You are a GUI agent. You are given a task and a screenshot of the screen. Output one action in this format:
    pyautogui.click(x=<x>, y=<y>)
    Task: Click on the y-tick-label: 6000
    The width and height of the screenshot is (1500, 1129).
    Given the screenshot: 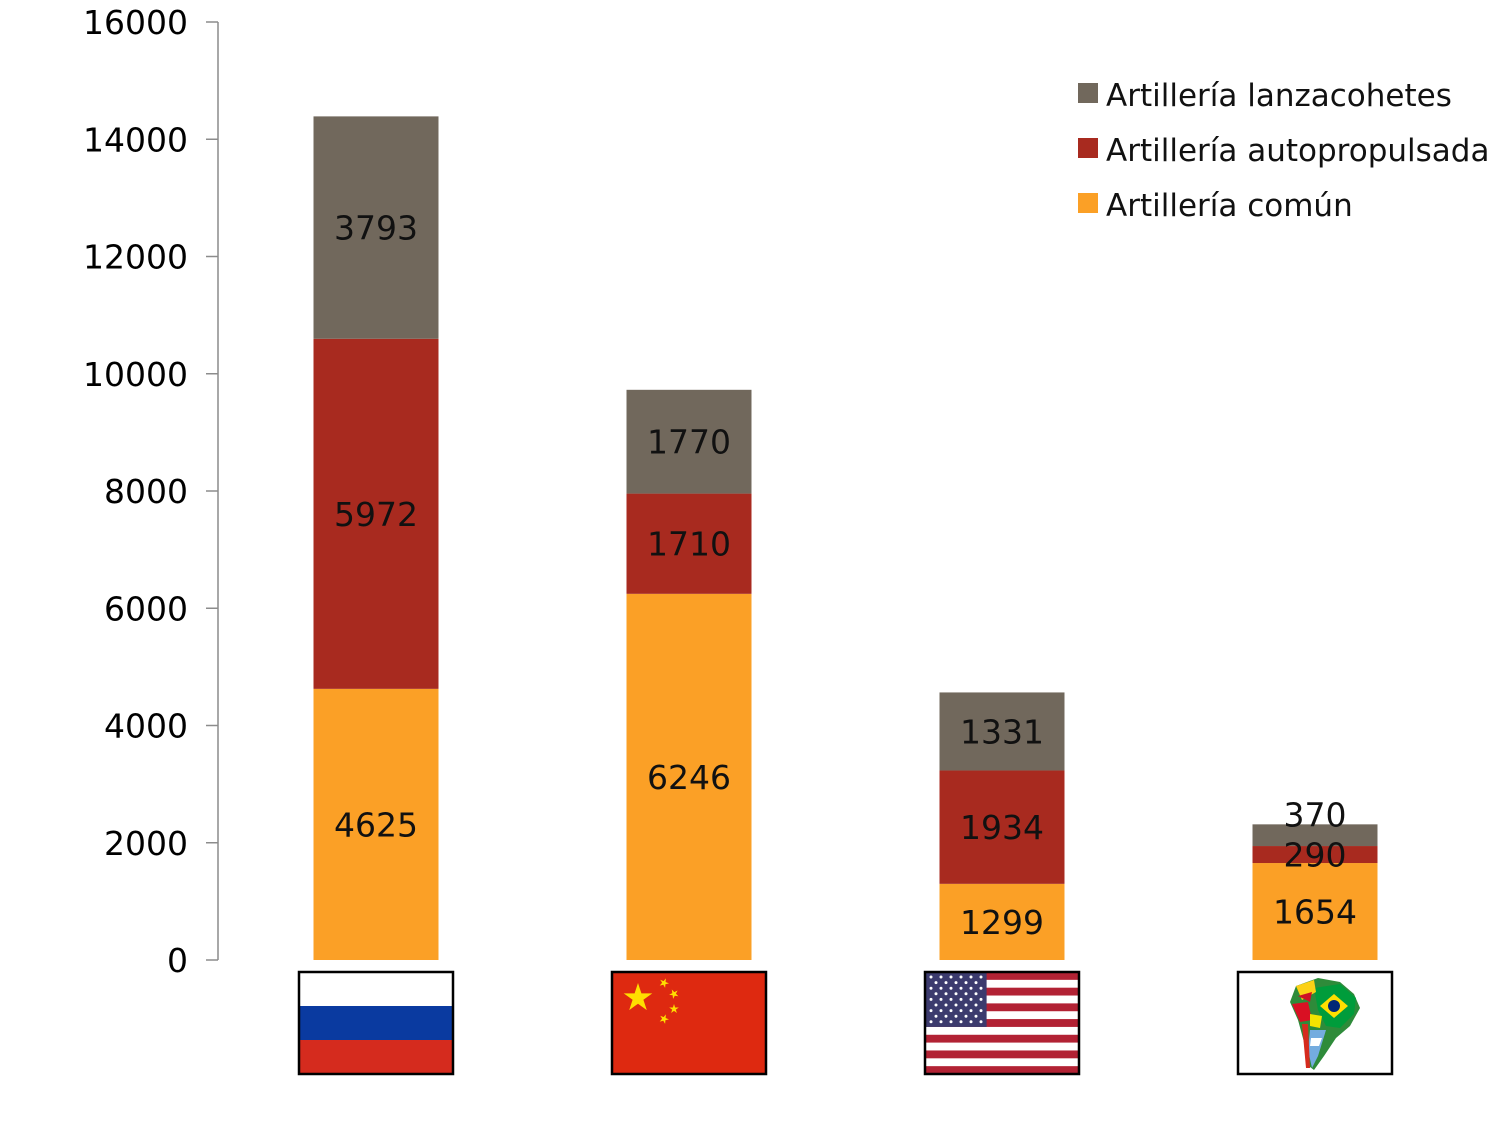 What is the action you would take?
    pyautogui.click(x=146, y=608)
    